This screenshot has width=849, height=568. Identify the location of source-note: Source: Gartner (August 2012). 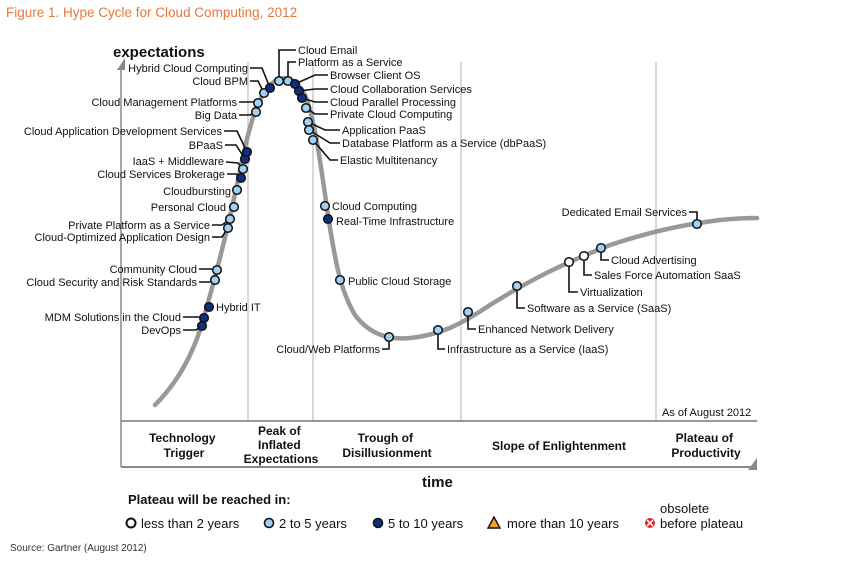
(78, 548).